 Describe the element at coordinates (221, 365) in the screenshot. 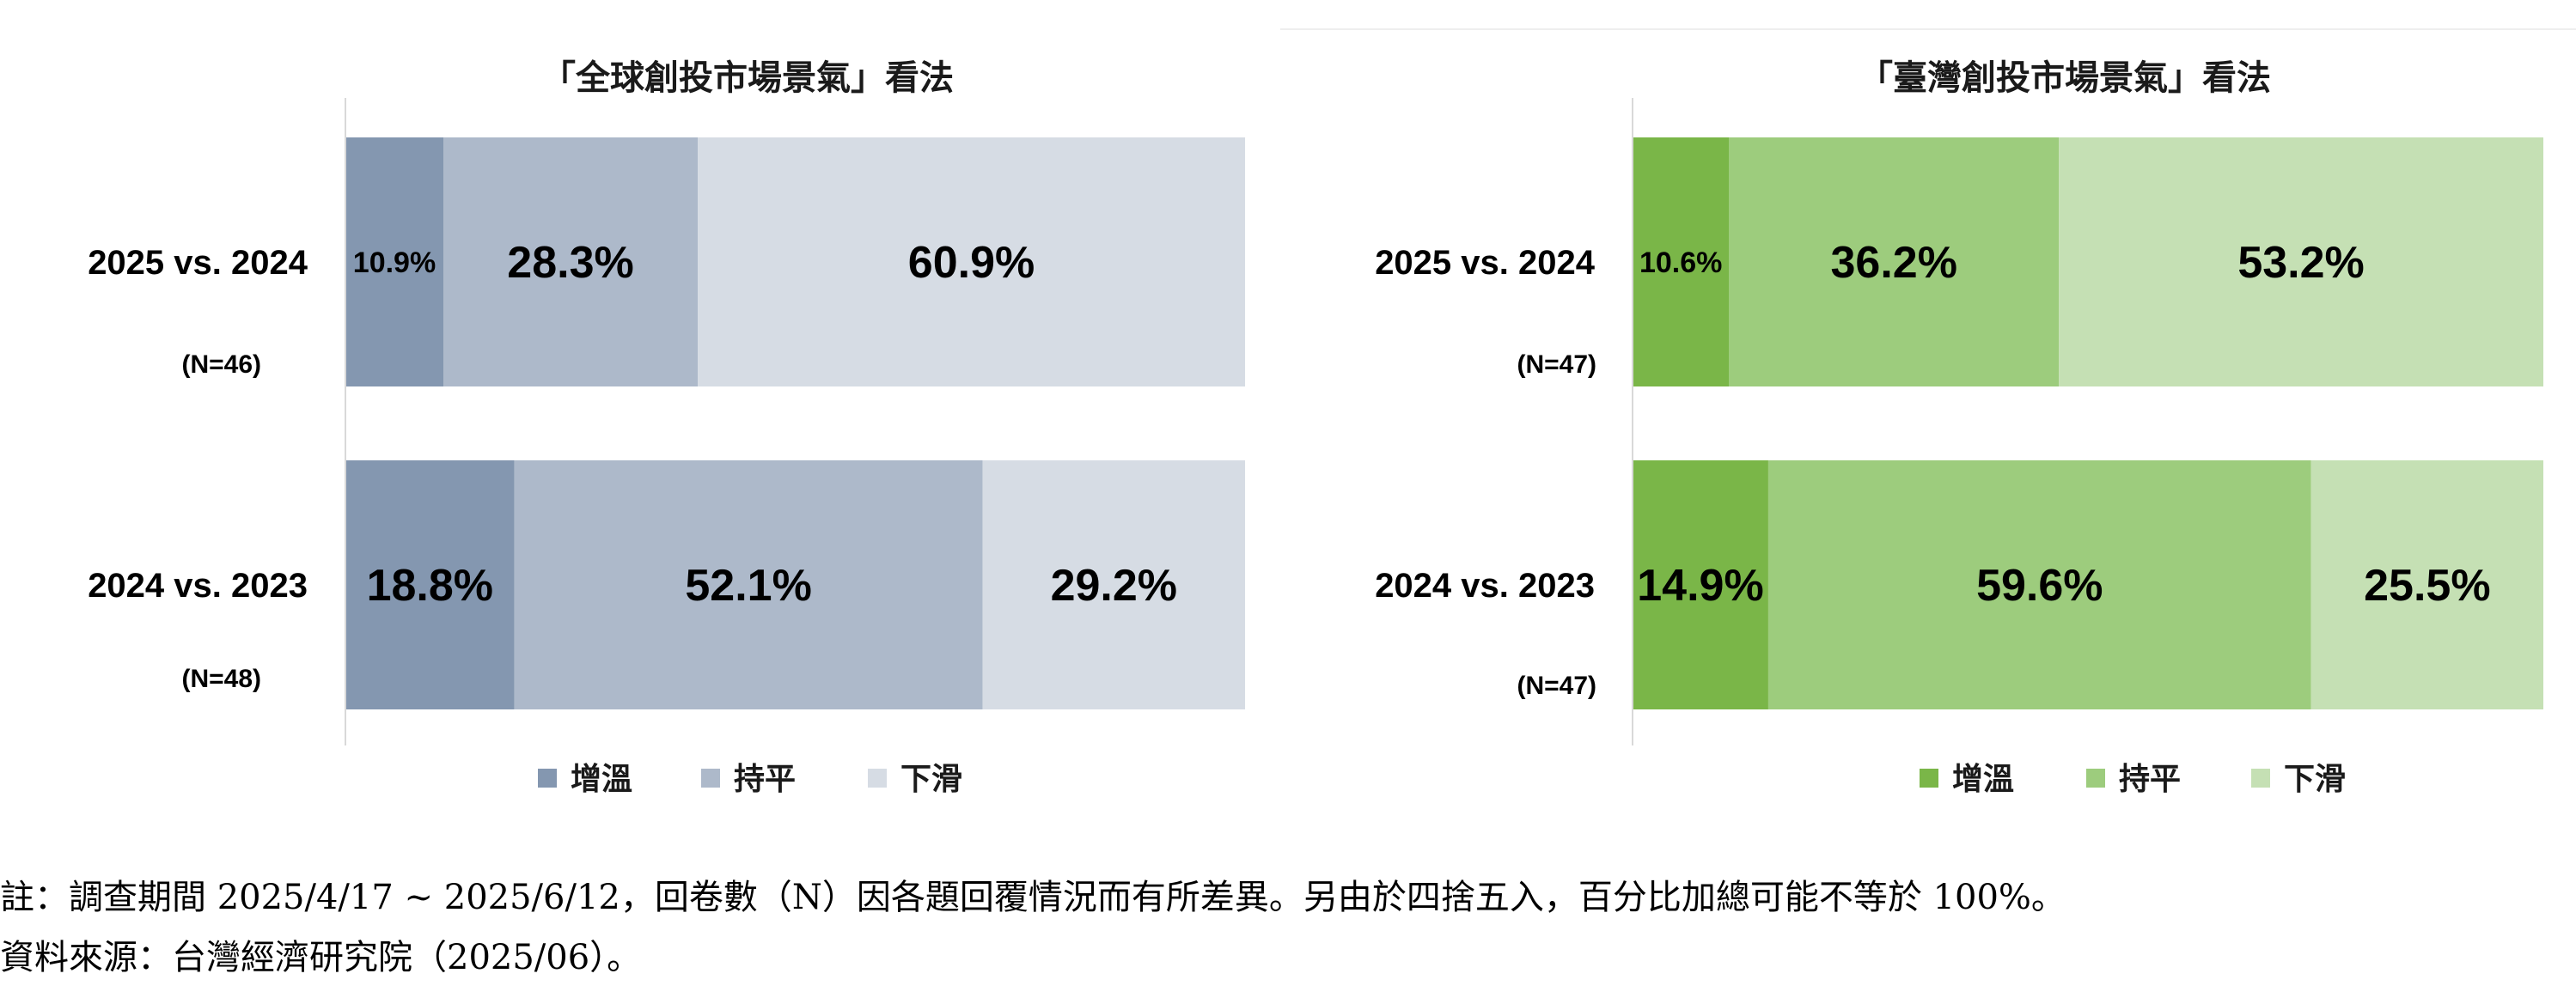

I see `sample-size-label: (N=46)` at that location.